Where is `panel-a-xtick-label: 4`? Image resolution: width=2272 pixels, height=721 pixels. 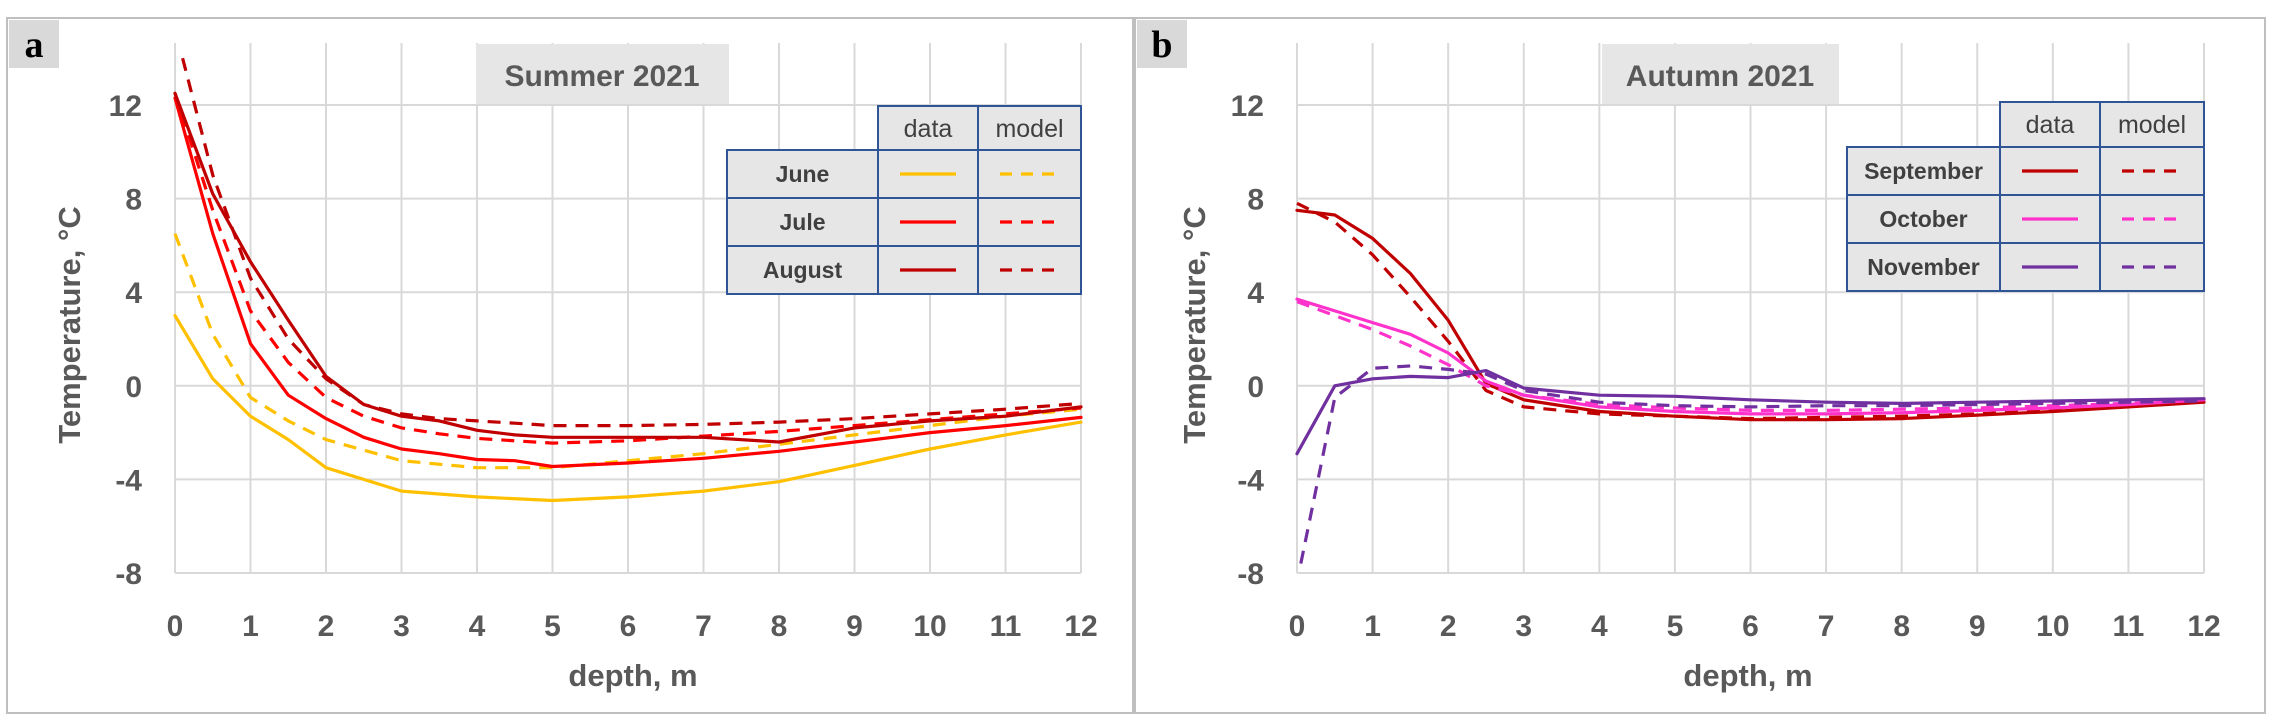 panel-a-xtick-label: 4 is located at coordinates (477, 626).